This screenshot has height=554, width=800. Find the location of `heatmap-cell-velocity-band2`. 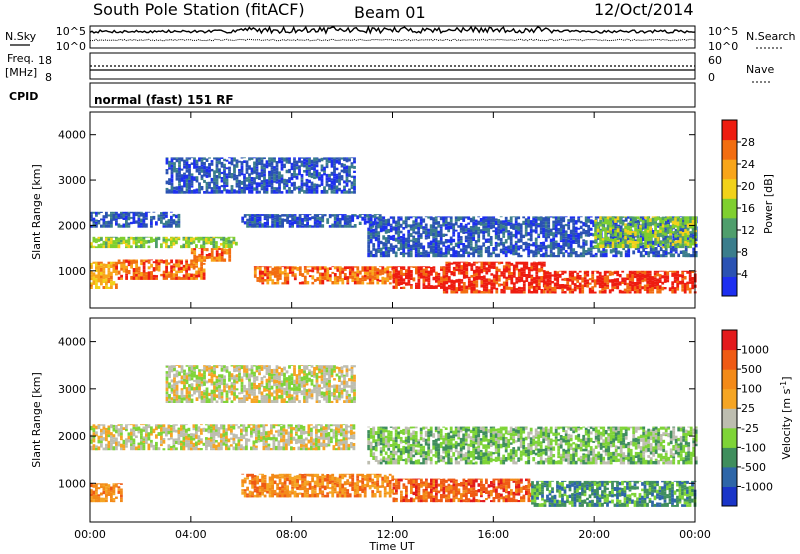

heatmap-cell-velocity-band2 is located at coordinates (199, 397).